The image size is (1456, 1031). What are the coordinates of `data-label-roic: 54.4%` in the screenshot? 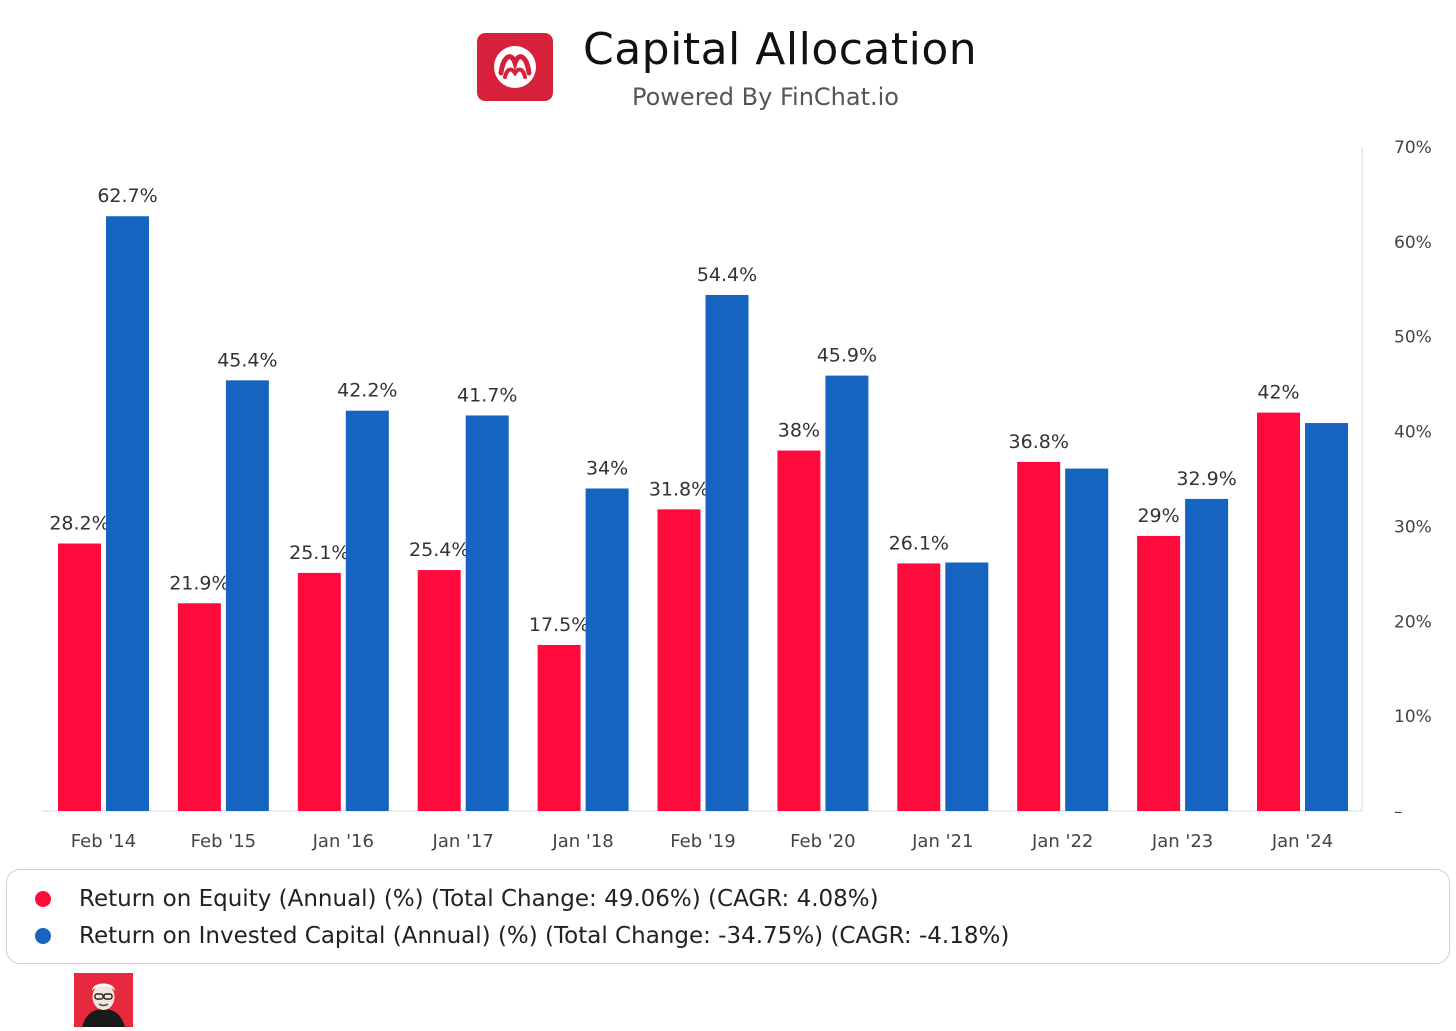 It's located at (727, 275).